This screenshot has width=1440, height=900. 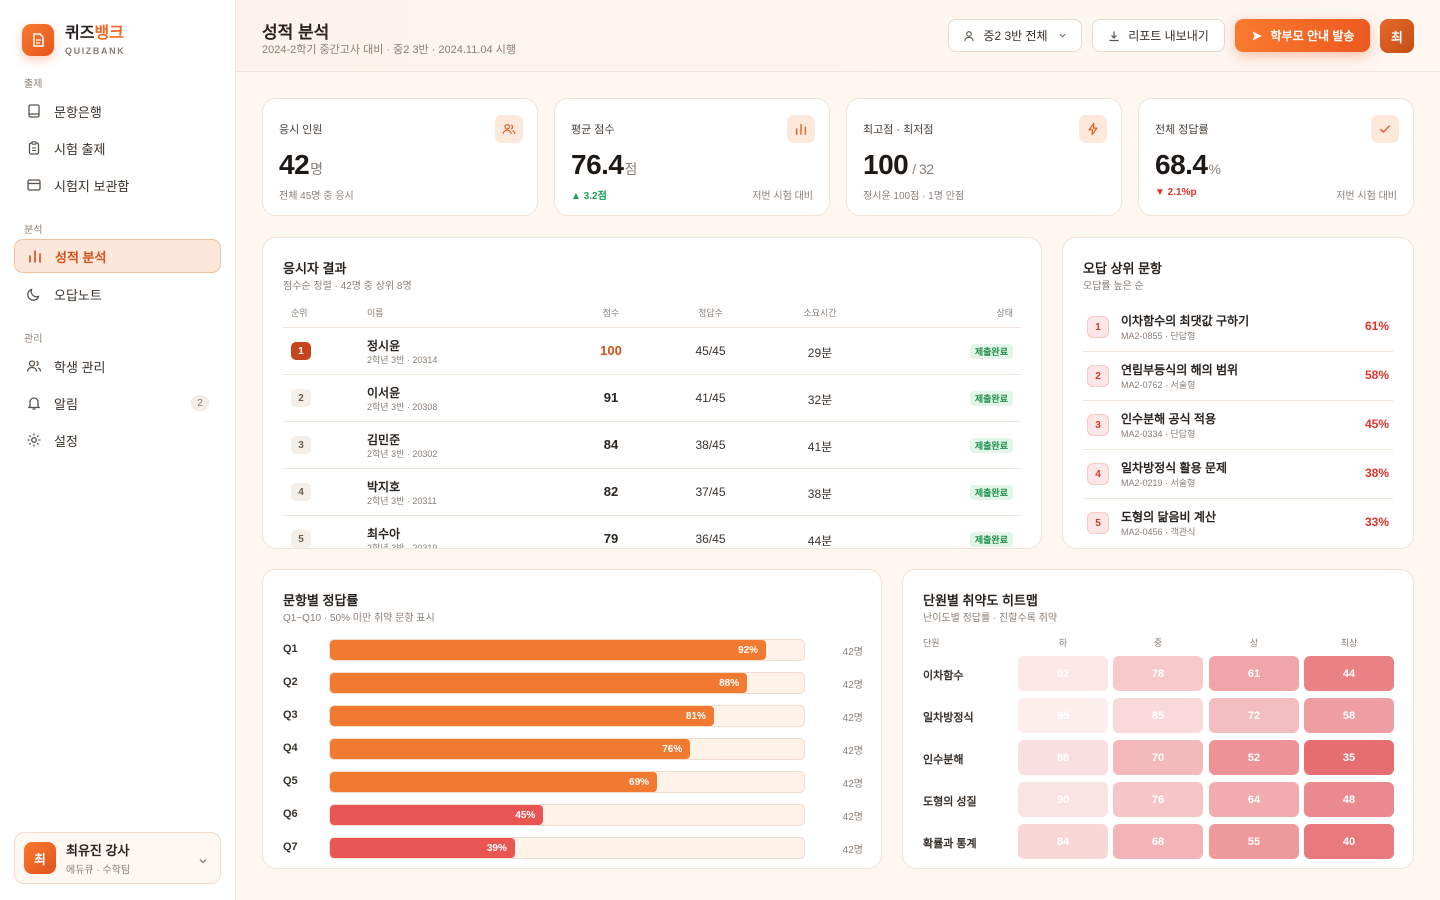 I want to click on sidebar-item-label: 시험 출제, so click(x=80, y=149).